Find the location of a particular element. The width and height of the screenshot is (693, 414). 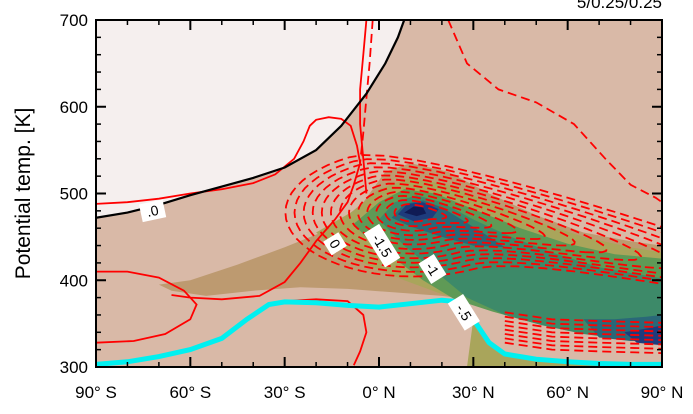

y-tick-label: 300 is located at coordinates (74, 367).